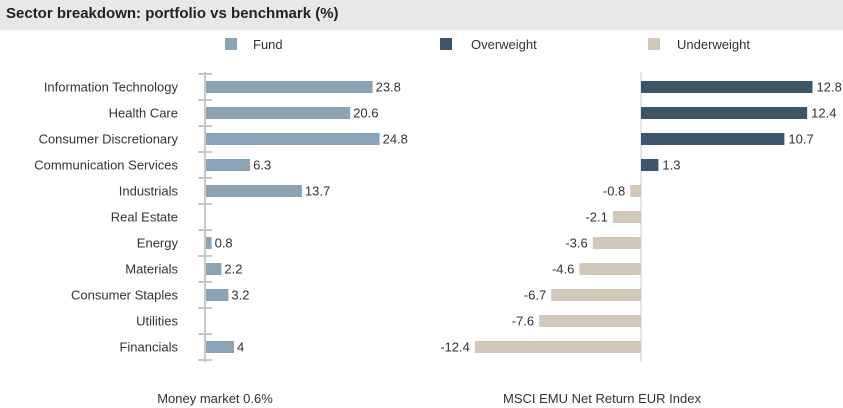 Image resolution: width=843 pixels, height=408 pixels. Describe the element at coordinates (157, 321) in the screenshot. I see `category-label: Utilities` at that location.